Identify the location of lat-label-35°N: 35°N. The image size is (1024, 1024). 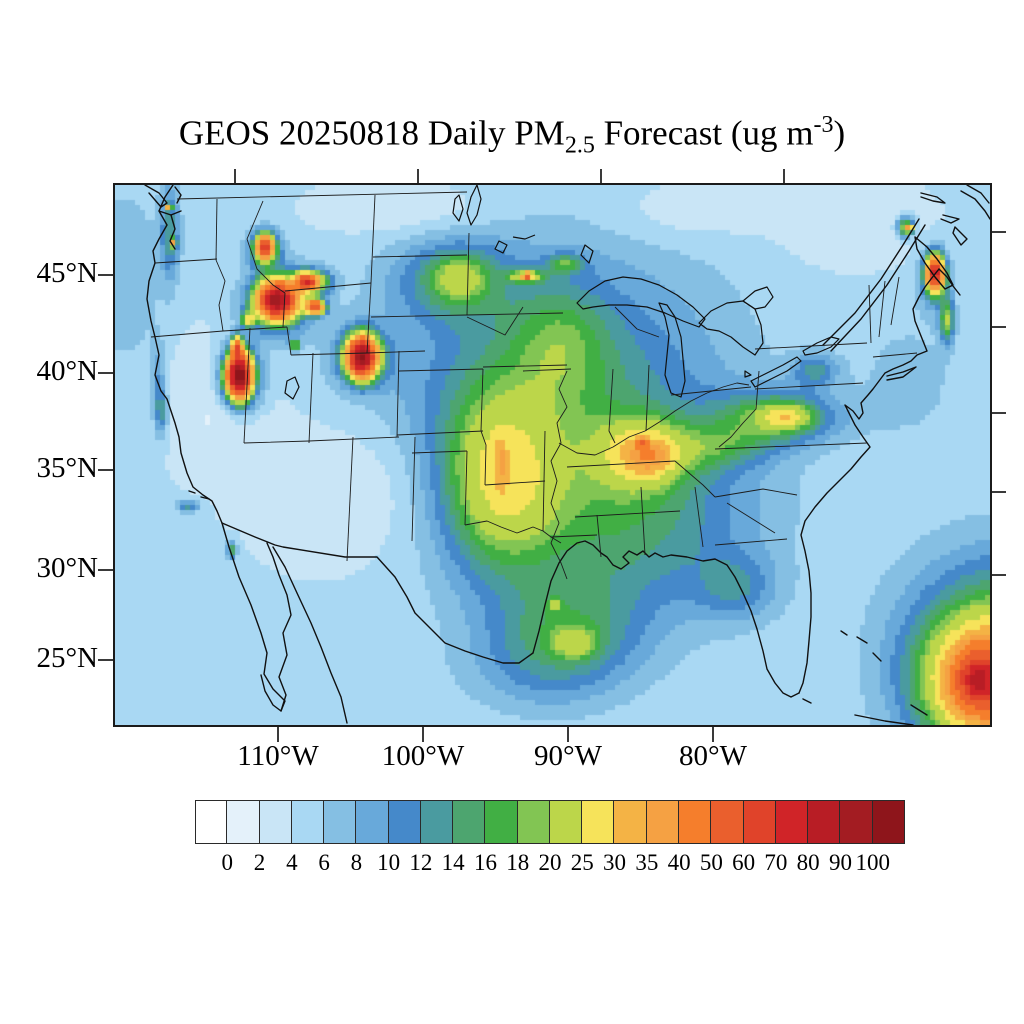
(67, 468).